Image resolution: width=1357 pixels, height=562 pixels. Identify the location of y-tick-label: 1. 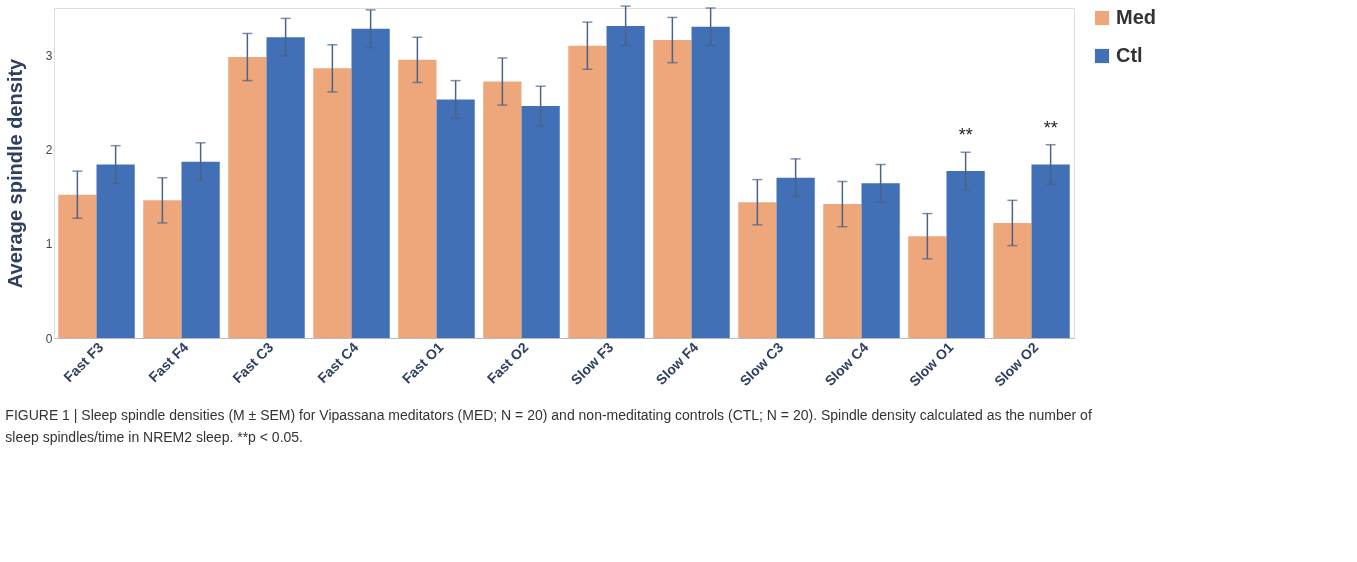
(49, 244).